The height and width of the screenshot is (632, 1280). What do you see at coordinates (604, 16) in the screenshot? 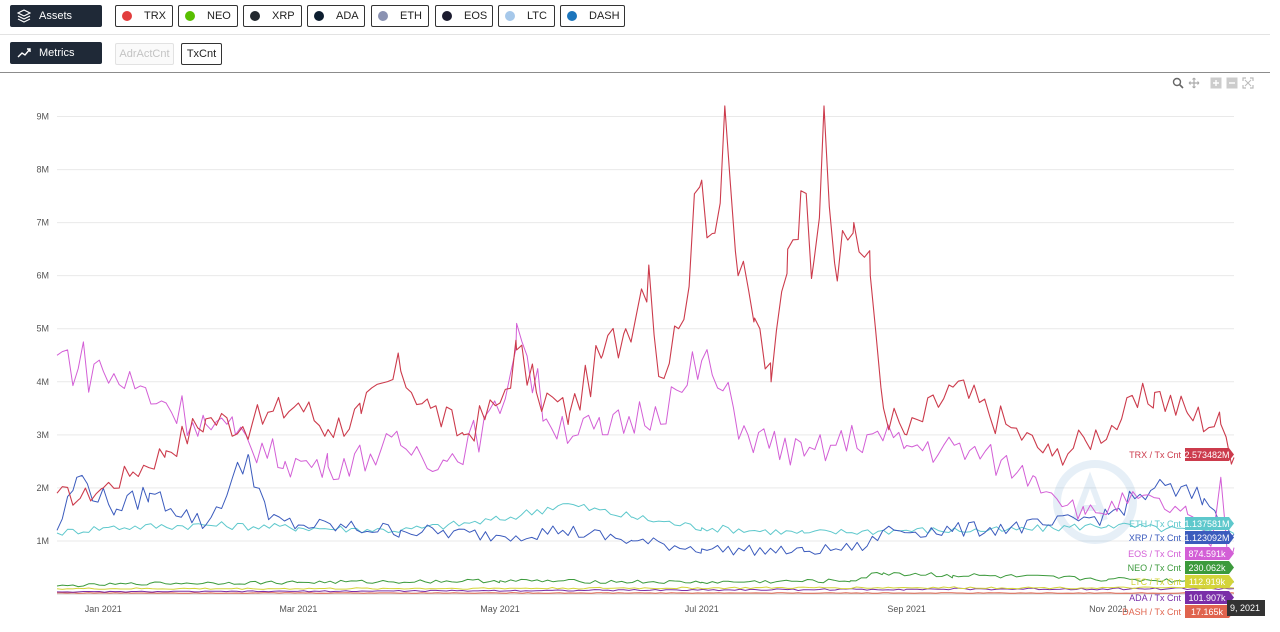
I see `asset-label: DASH` at bounding box center [604, 16].